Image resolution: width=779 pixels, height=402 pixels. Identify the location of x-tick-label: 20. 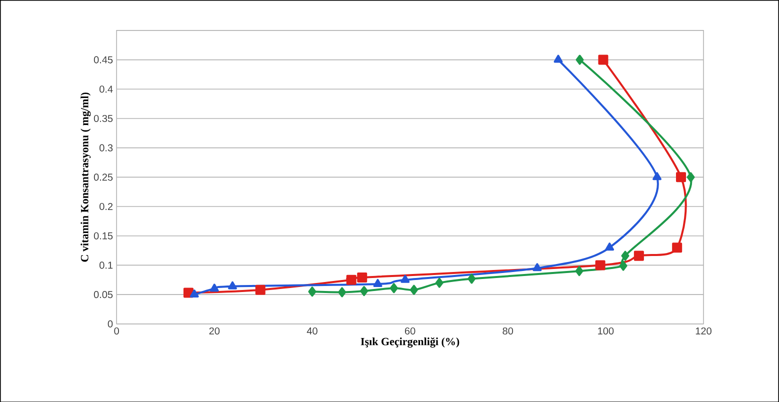
(214, 330).